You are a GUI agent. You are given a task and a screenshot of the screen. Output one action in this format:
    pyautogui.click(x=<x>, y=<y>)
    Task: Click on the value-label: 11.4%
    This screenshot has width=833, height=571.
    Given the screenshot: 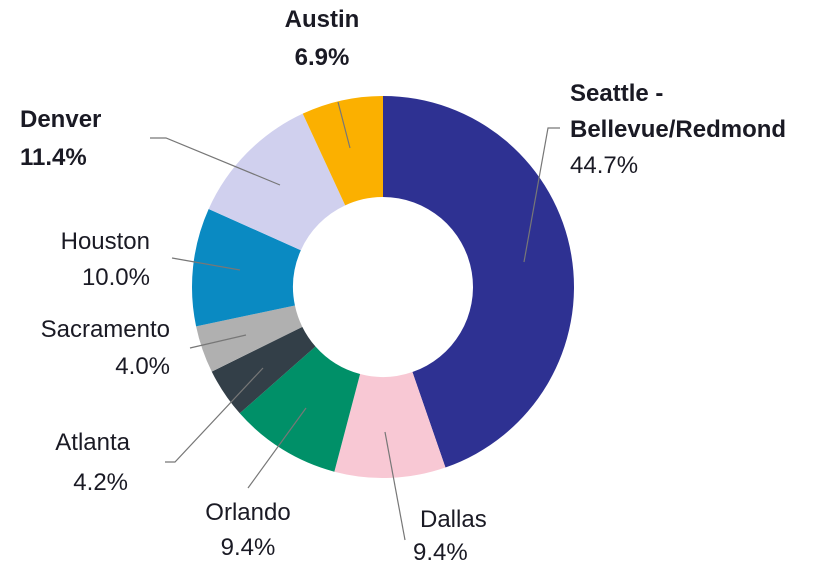 What is the action you would take?
    pyautogui.click(x=53, y=157)
    